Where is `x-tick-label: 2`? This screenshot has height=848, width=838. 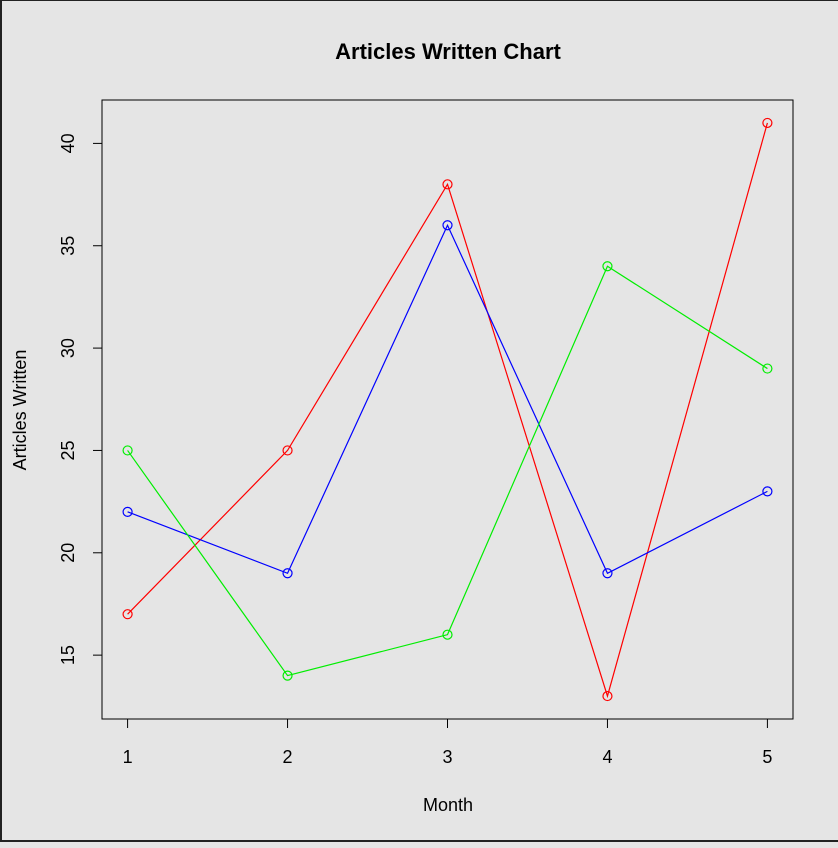
x-tick-label: 2 is located at coordinates (288, 757).